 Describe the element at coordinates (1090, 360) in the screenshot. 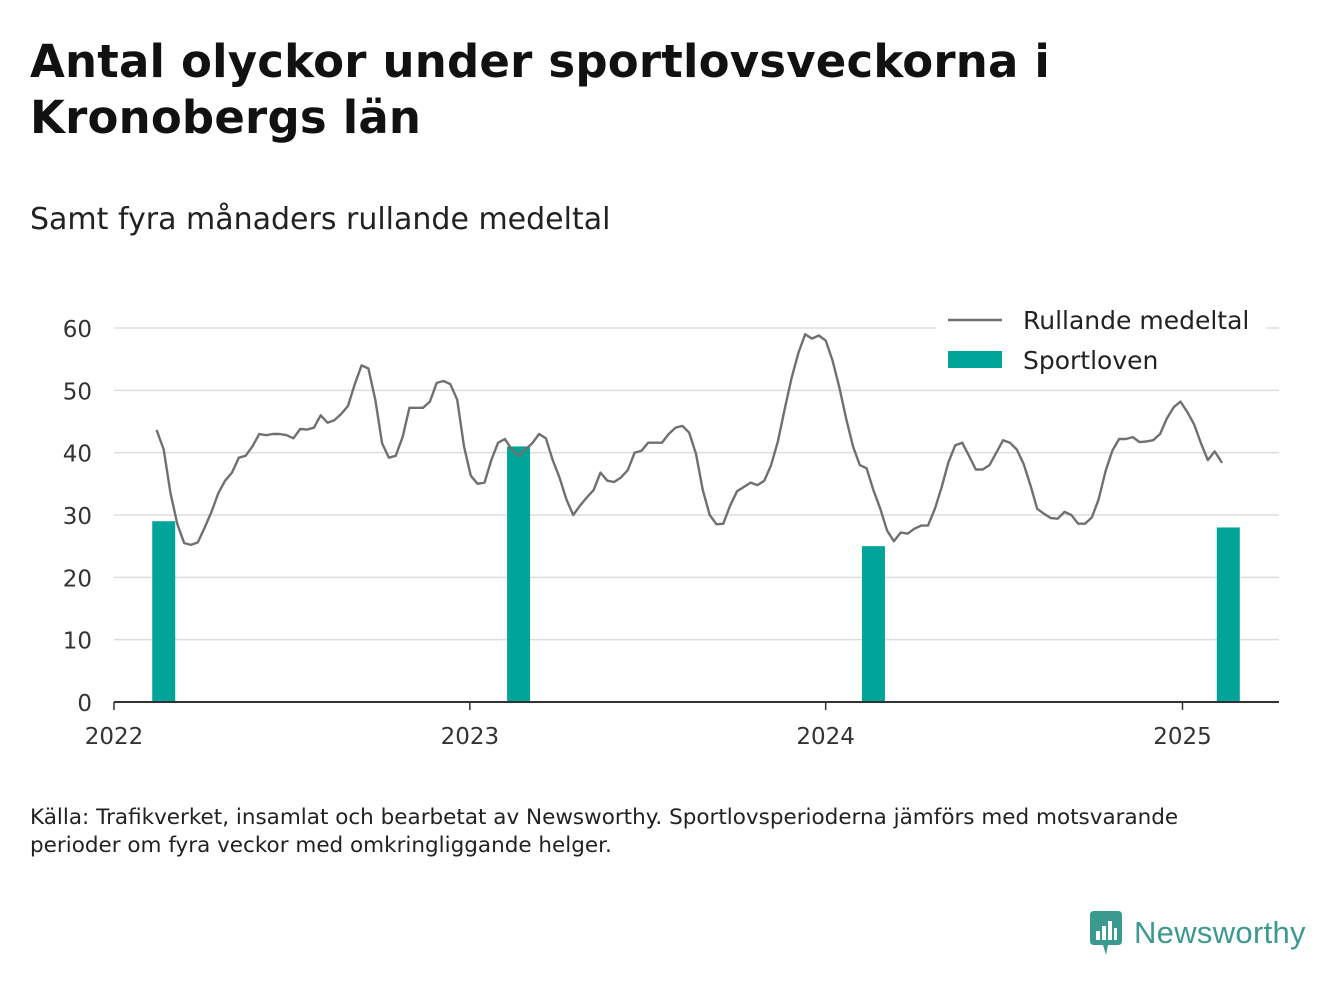

I see `legend-label: Sportloven` at that location.